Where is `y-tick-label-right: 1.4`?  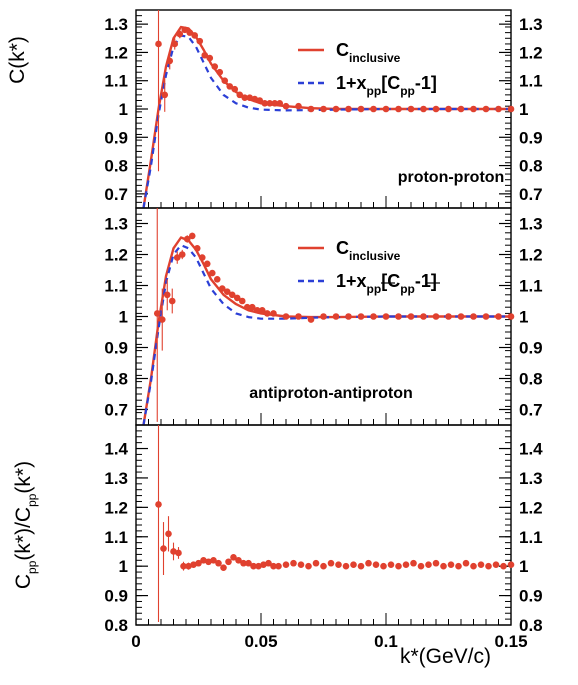
y-tick-label-right: 1.4 is located at coordinates (531, 449).